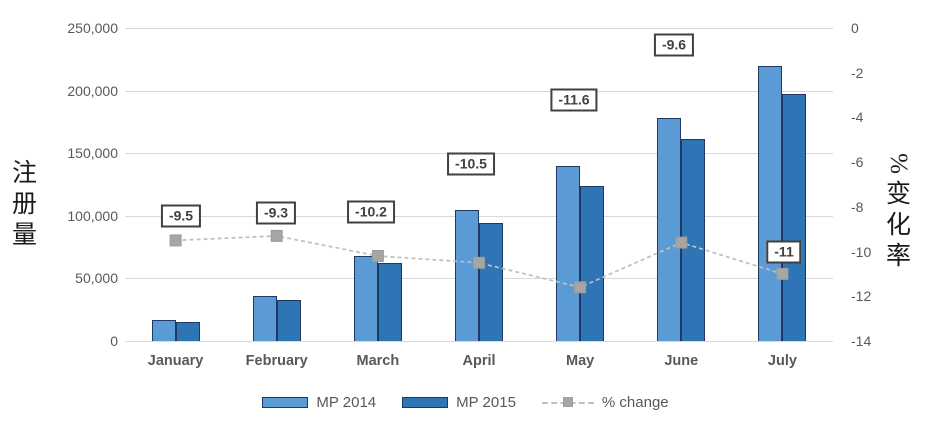 The width and height of the screenshot is (931, 424). What do you see at coordinates (276, 361) in the screenshot?
I see `x-axis-label-february: February` at bounding box center [276, 361].